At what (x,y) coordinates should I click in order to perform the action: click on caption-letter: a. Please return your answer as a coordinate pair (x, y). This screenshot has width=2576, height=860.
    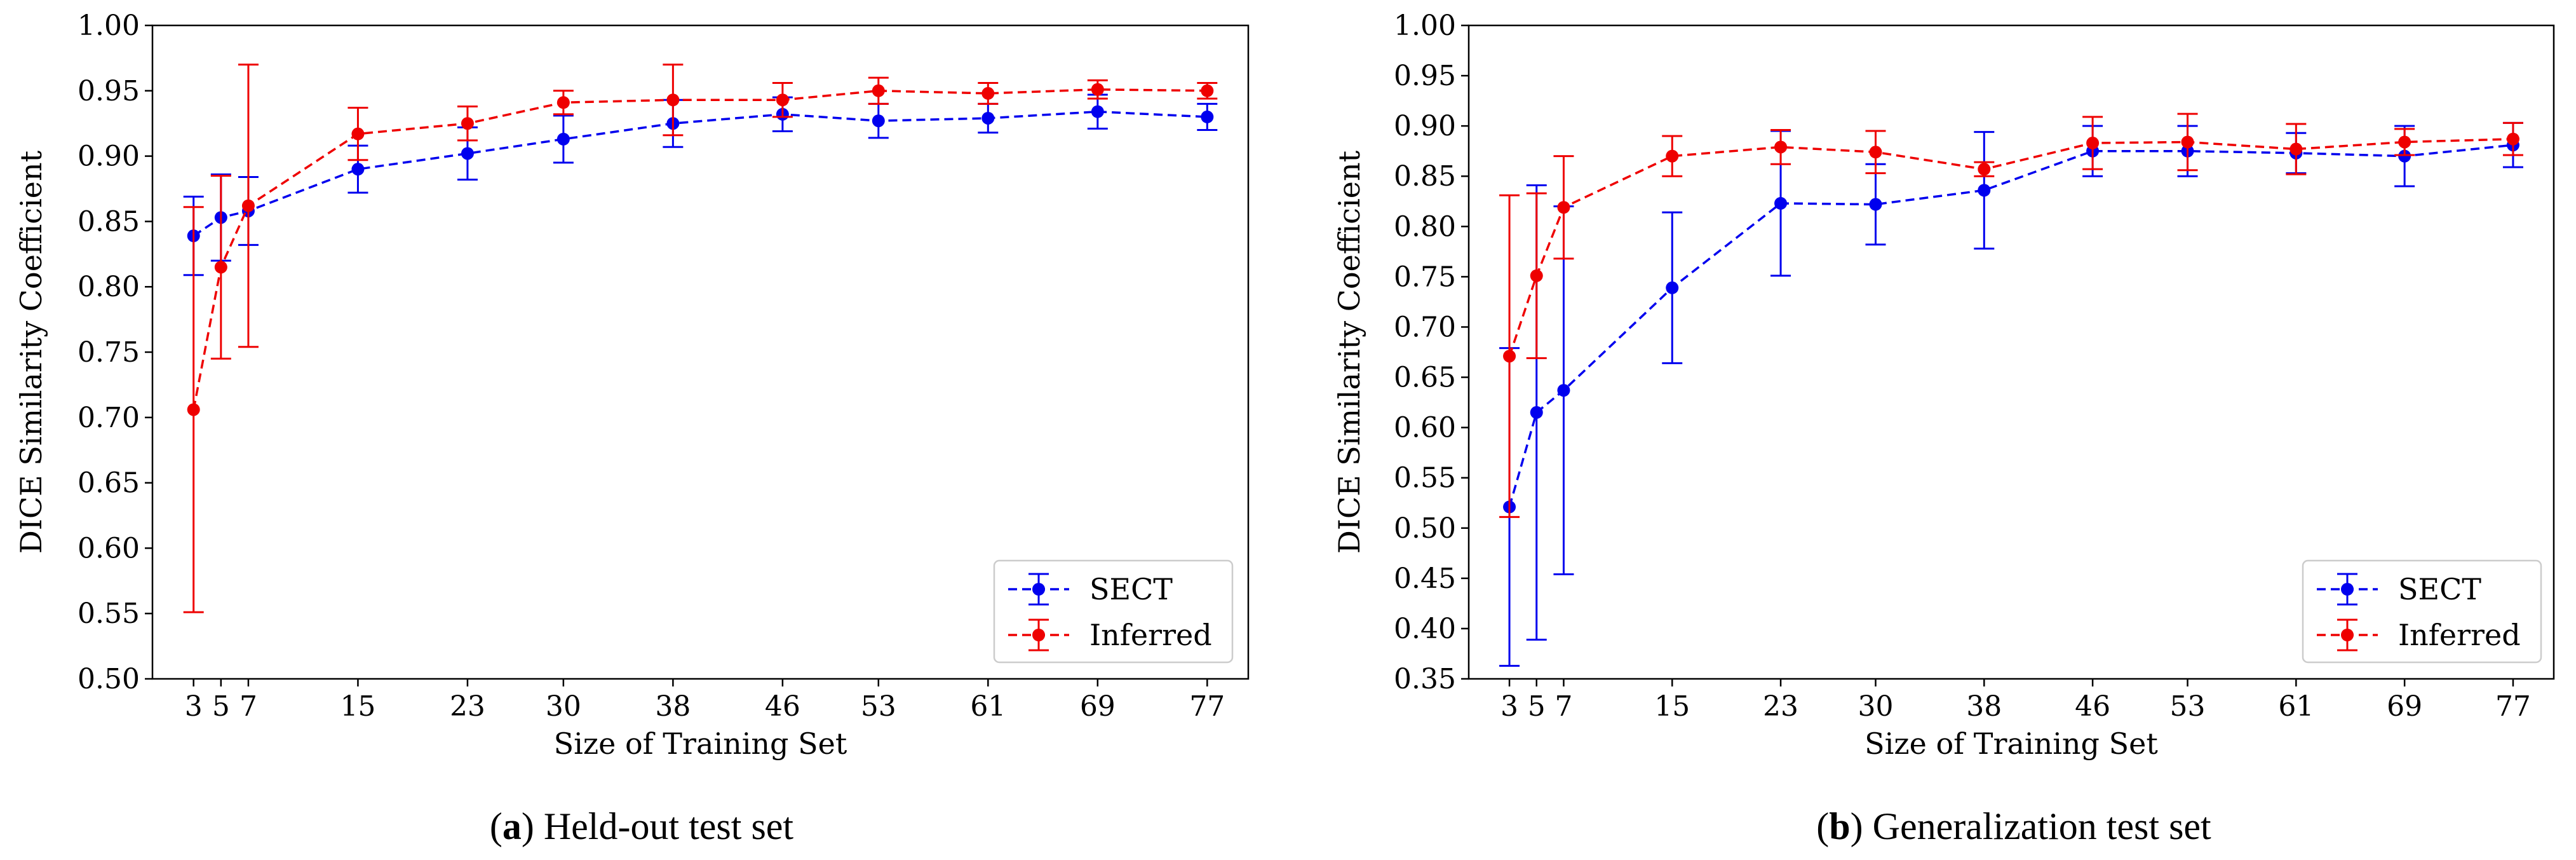
    Looking at the image, I should click on (512, 826).